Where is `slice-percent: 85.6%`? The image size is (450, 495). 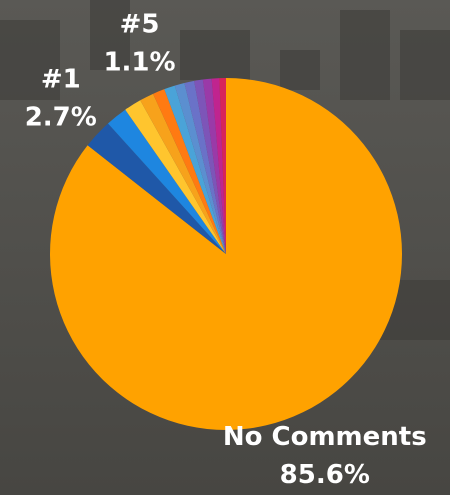 slice-percent: 85.6% is located at coordinates (325, 475).